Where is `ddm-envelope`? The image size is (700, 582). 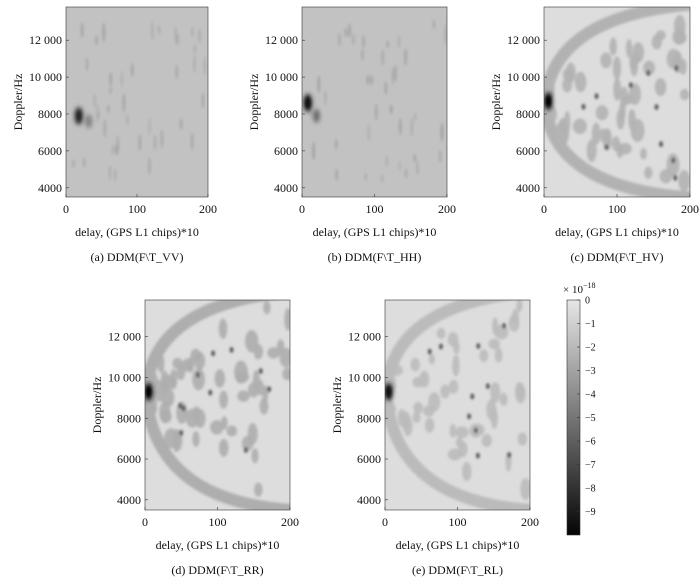
ddm-envelope is located at coordinates (617, 102).